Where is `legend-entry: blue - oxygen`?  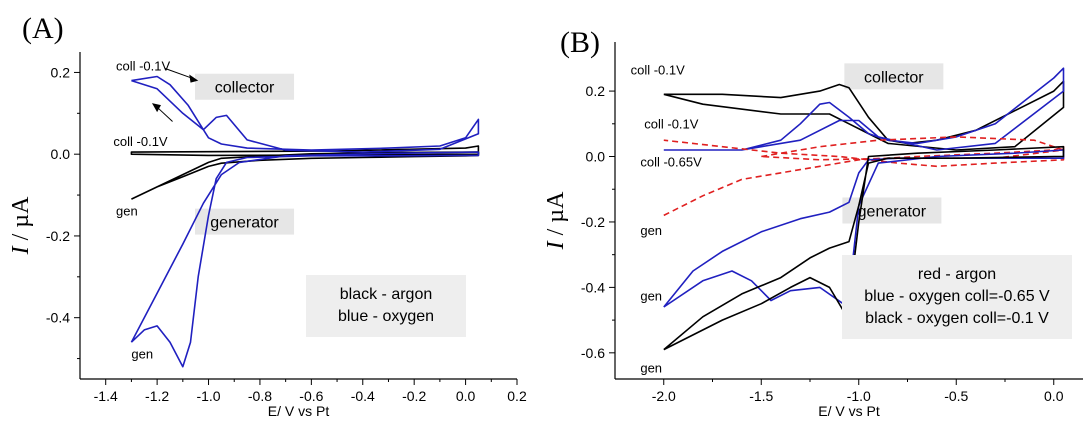
legend-entry: blue - oxygen is located at coordinates (386, 316).